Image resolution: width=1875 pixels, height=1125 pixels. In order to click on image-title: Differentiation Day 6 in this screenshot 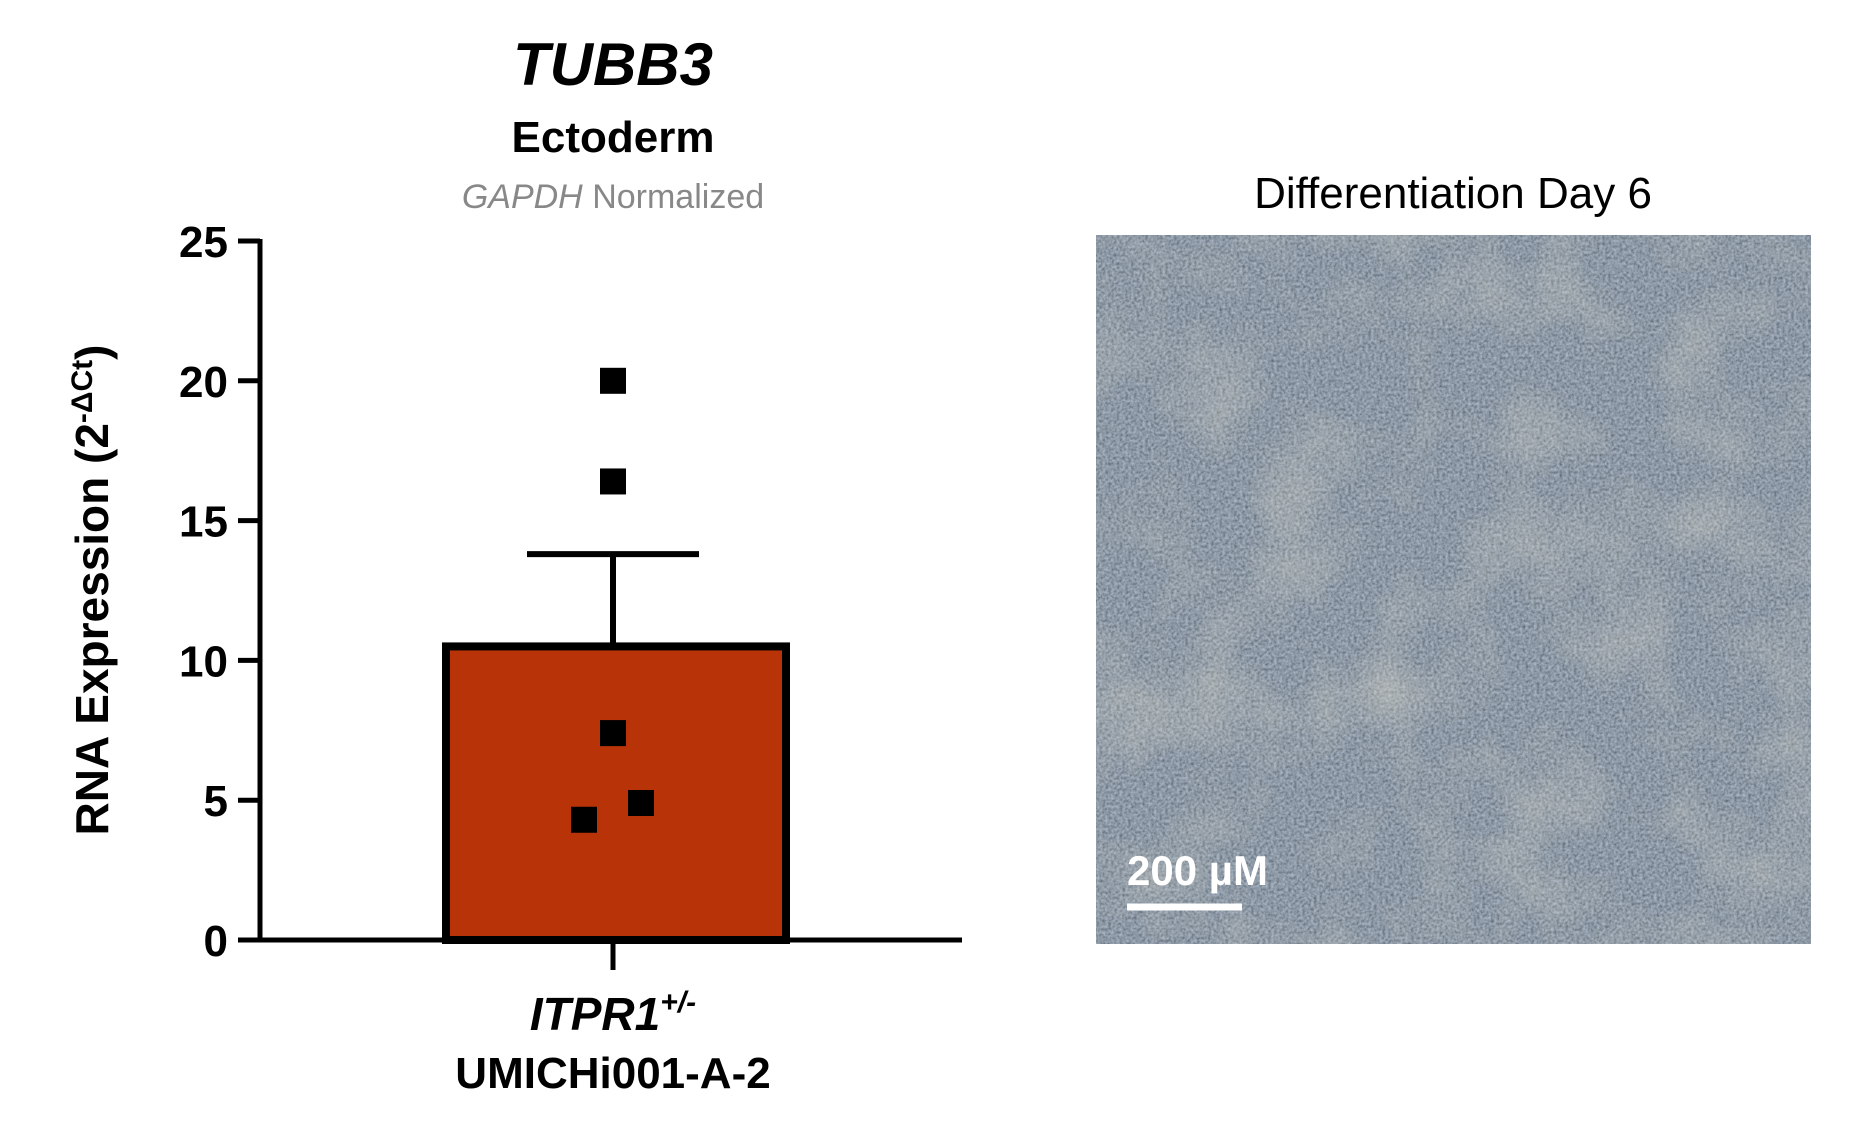, I will do `click(1453, 193)`.